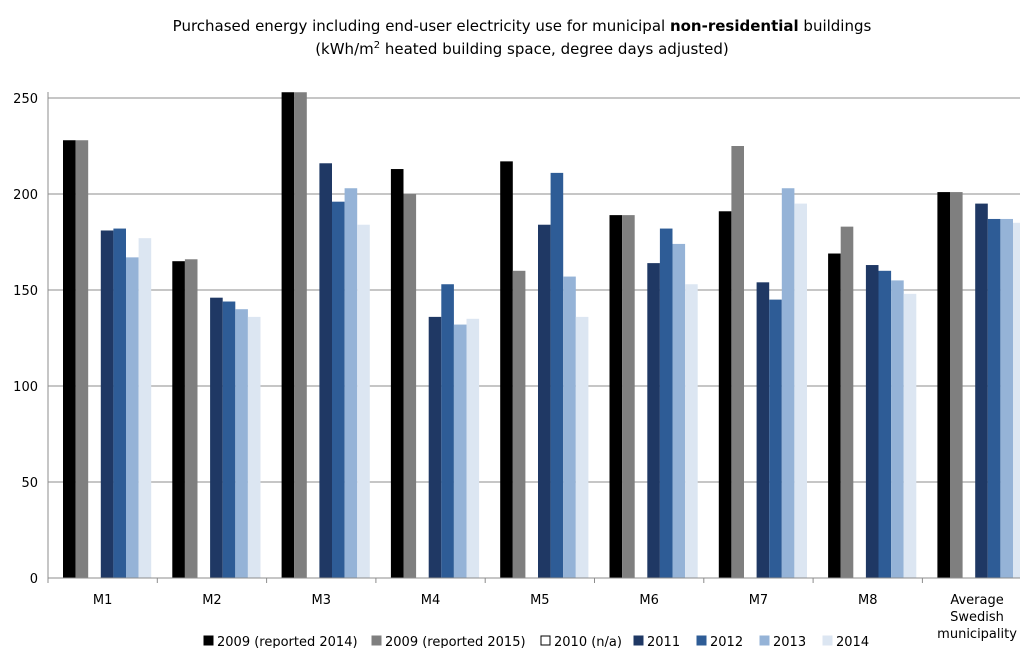 The image size is (1020, 648). I want to click on legend-label: 2009 (reported 2015), so click(455, 641).